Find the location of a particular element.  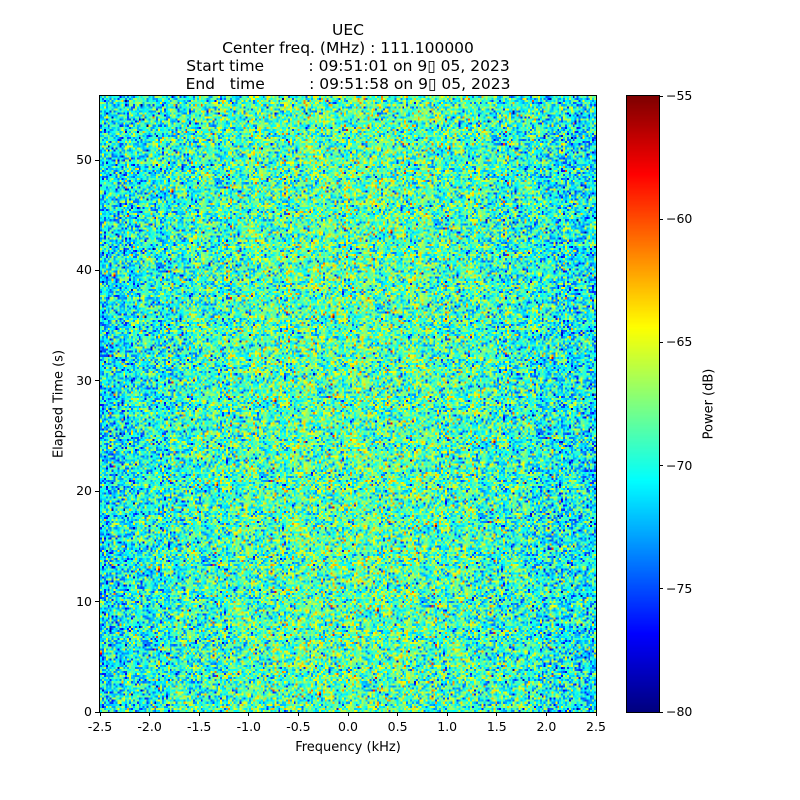

colorbar-frame is located at coordinates (643, 404).